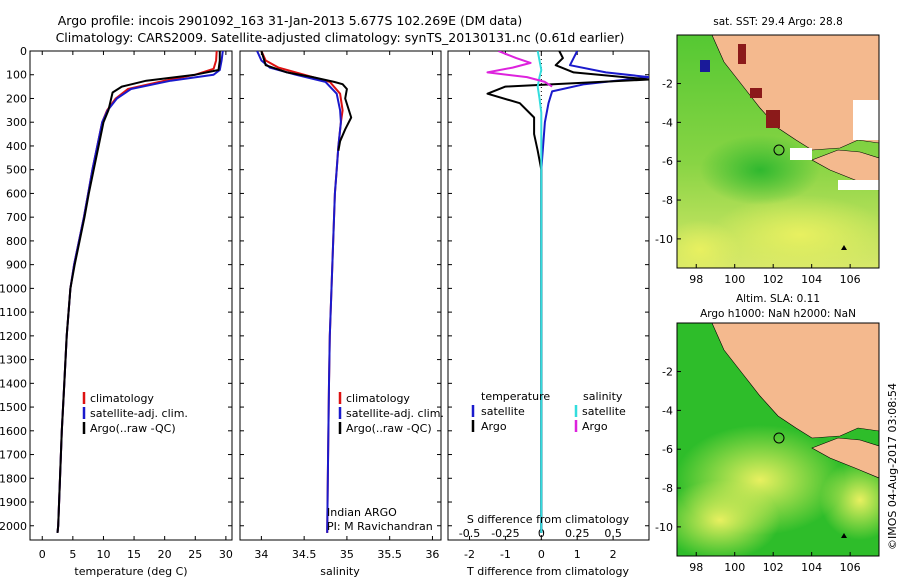  What do you see at coordinates (13, 431) in the screenshot?
I see `depth-tick-label: 1600` at bounding box center [13, 431].